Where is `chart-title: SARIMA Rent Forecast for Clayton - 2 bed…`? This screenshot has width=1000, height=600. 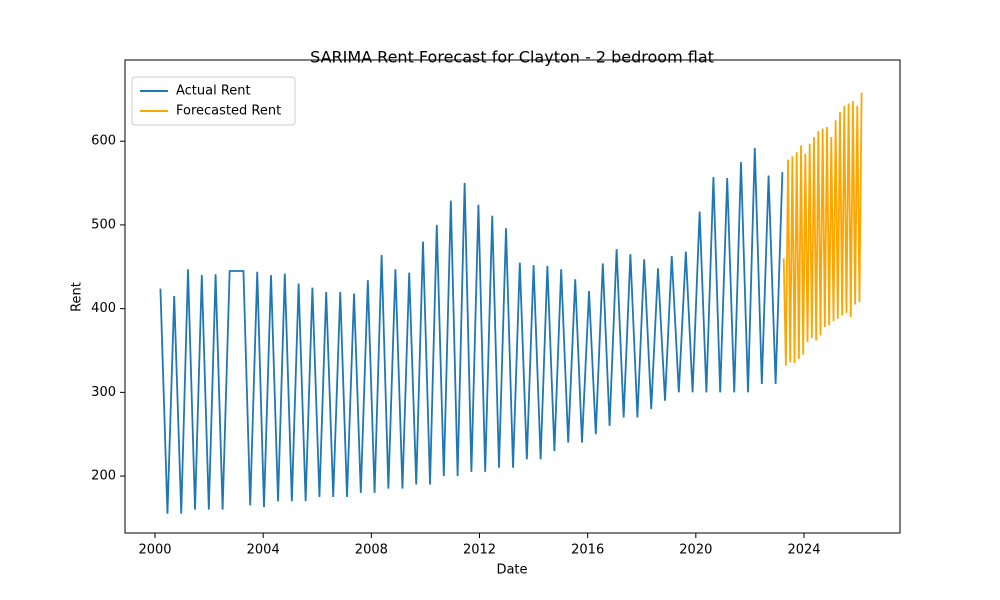 chart-title: SARIMA Rent Forecast for Clayton - 2 bed… is located at coordinates (512, 57).